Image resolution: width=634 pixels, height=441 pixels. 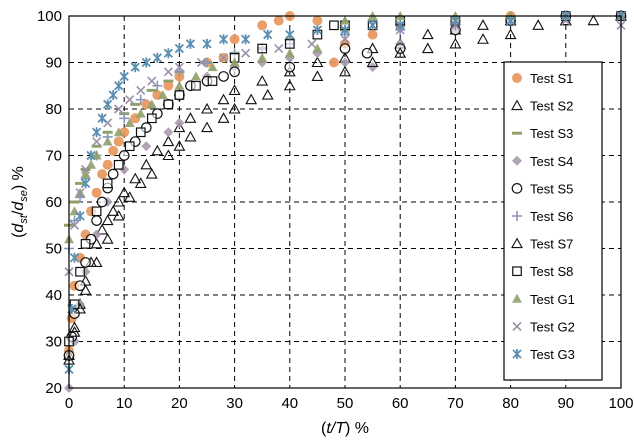 I want to click on legend-label: Test S7, so click(x=551, y=244).